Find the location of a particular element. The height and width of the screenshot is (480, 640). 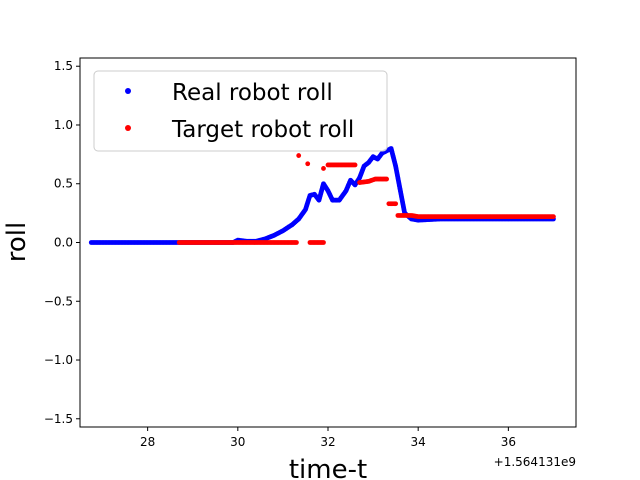

legend: Real robot roll Target robot roll is located at coordinates (240, 111).